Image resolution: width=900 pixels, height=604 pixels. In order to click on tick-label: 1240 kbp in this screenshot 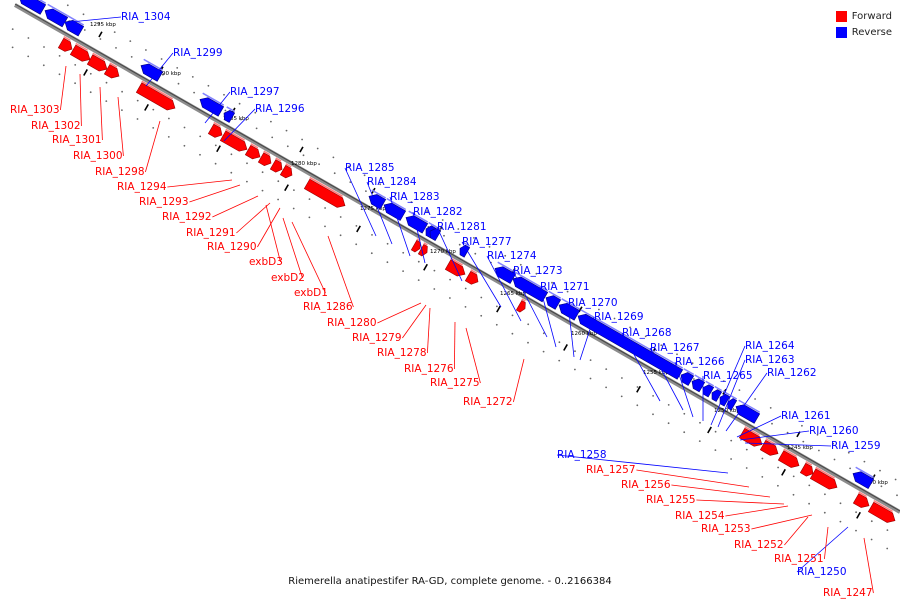, I will do `click(875, 483)`.